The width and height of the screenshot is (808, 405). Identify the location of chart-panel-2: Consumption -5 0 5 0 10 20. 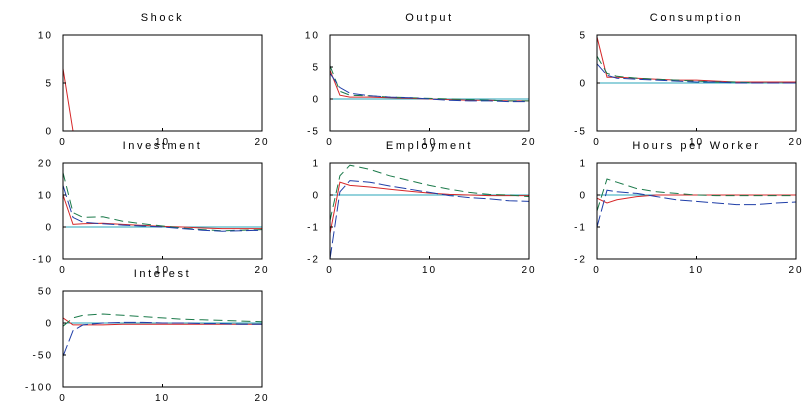
(688, 80).